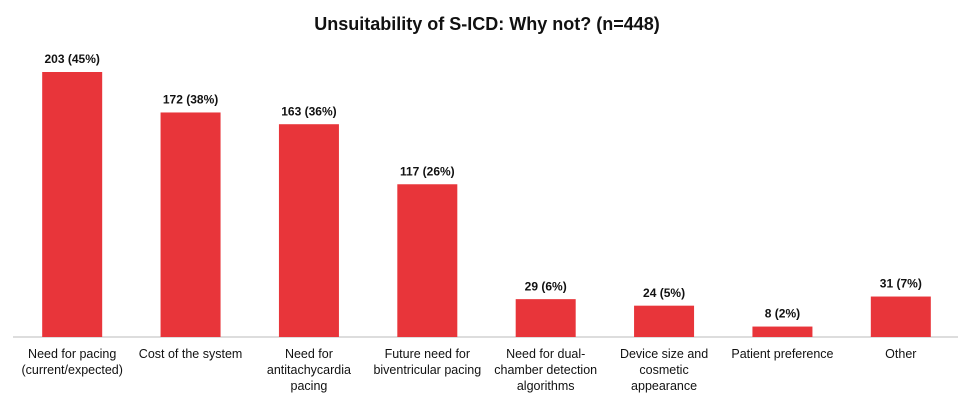  I want to click on value-label: 31 (7%), so click(901, 284).